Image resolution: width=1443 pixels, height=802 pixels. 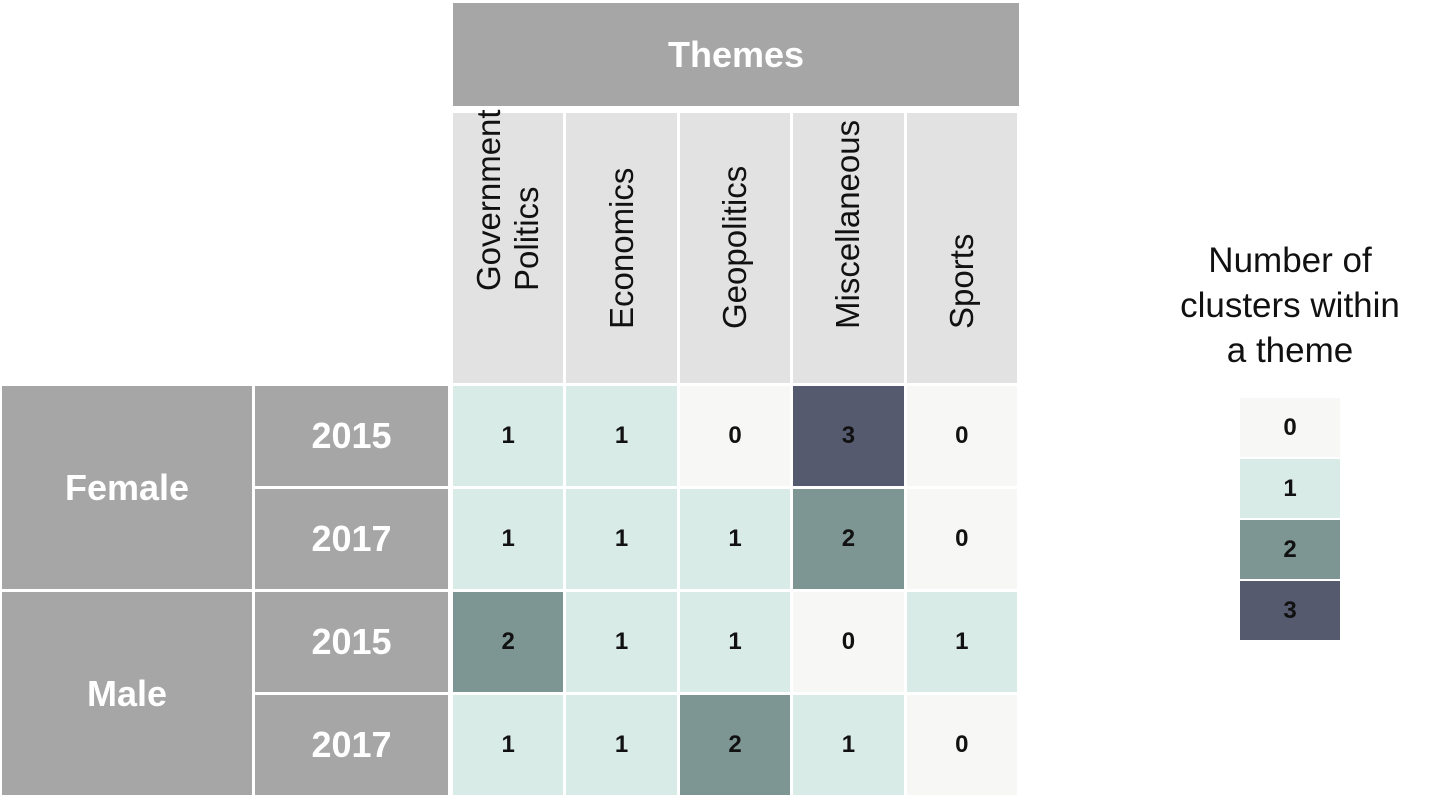 I want to click on column-header: Miscellaneous, so click(x=848, y=248).